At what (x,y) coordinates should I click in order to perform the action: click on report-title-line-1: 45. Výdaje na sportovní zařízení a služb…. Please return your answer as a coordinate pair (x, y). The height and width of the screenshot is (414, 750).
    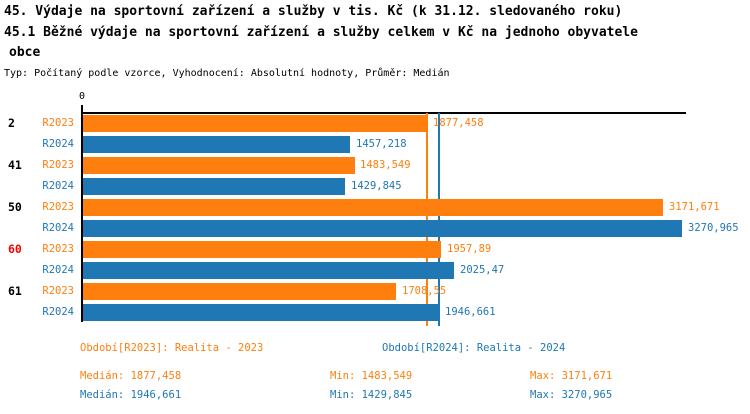
    Looking at the image, I should click on (313, 11).